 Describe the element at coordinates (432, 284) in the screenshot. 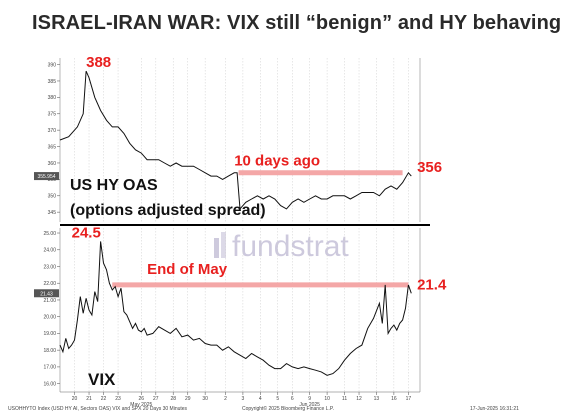

I see `callout-label: 21.4` at that location.